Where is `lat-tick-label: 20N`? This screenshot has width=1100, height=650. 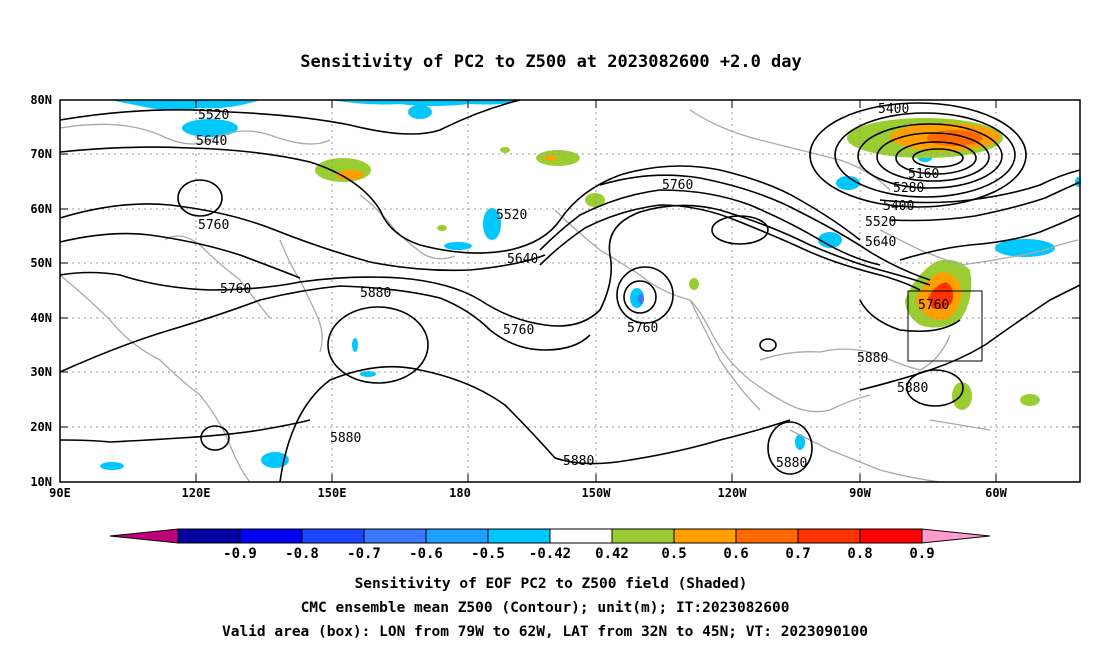
lat-tick-label: 20N is located at coordinates (41, 427).